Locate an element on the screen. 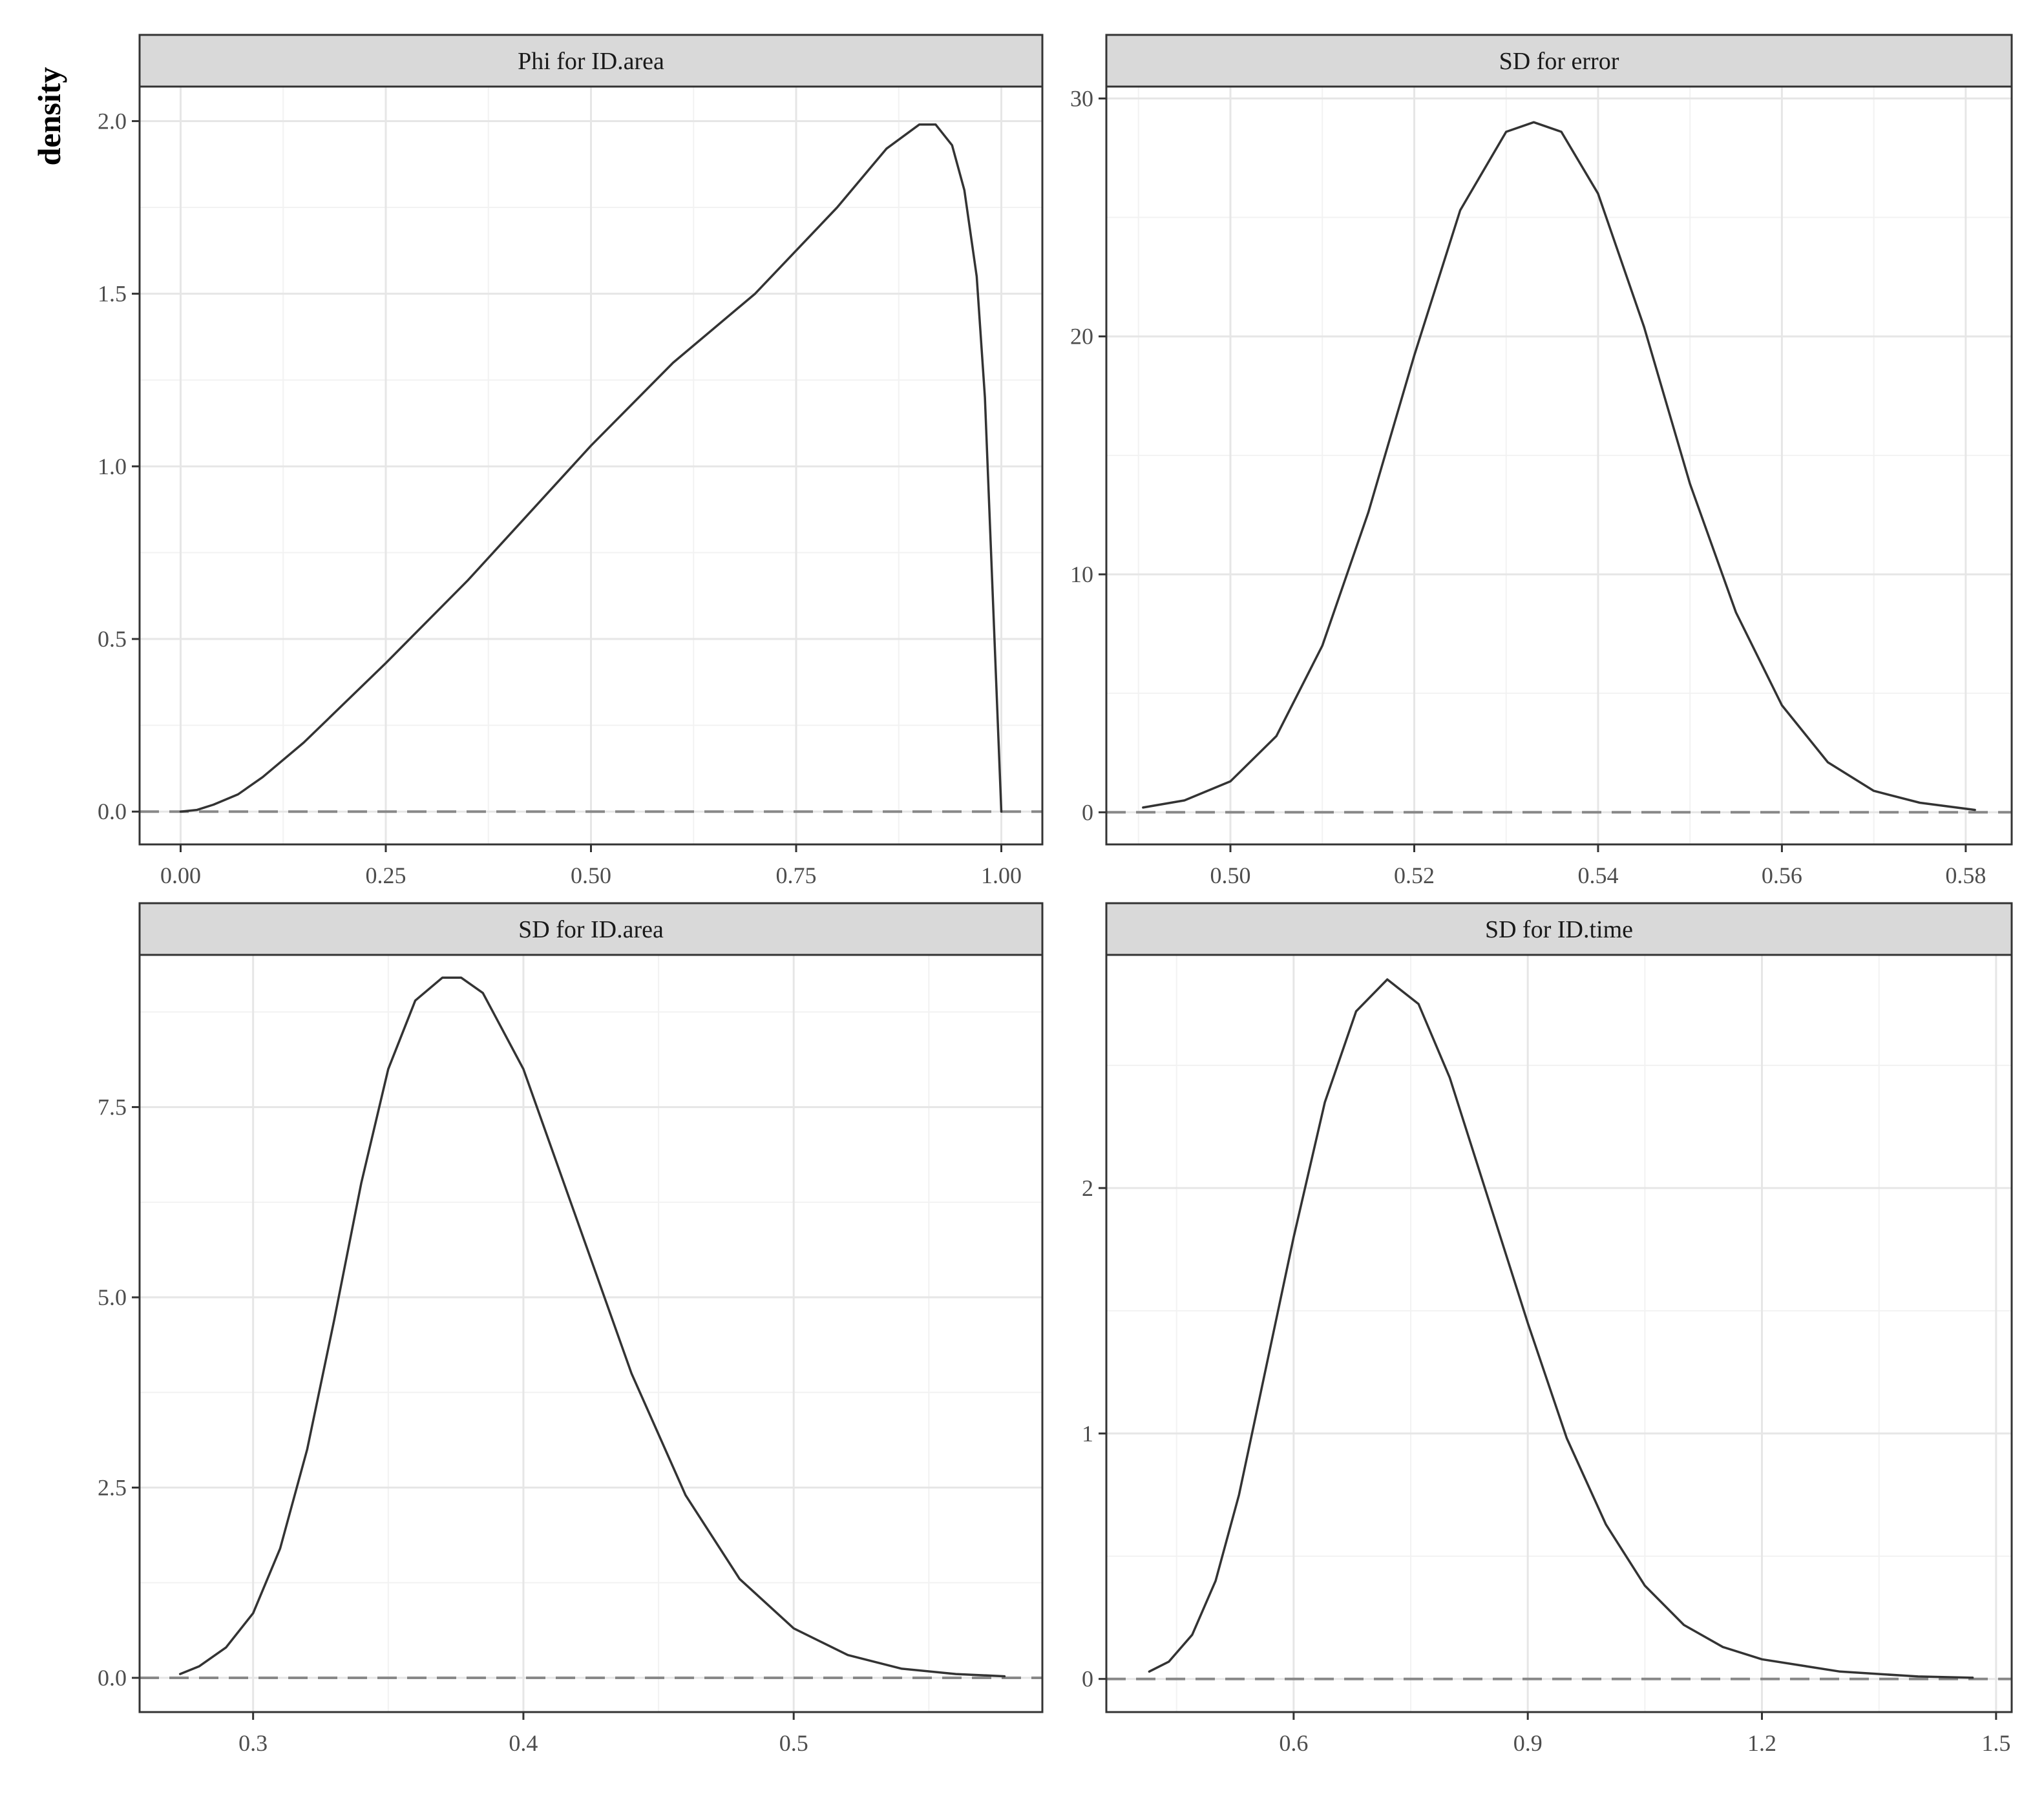 Image resolution: width=2044 pixels, height=1798 pixels. x-tick-label: 1.00 is located at coordinates (1001, 875).